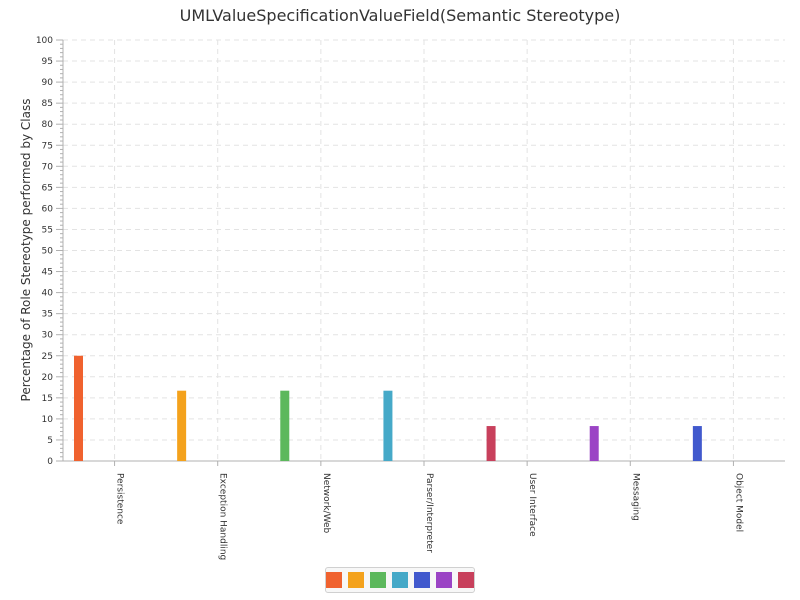 Image resolution: width=800 pixels, height=600 pixels. Describe the element at coordinates (120, 499) in the screenshot. I see `category-label: Persistence` at that location.